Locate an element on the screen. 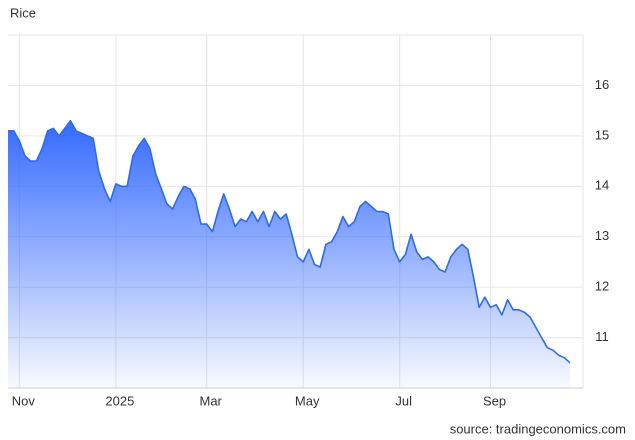 The image size is (635, 440). y-tick-label: 15 is located at coordinates (602, 134).